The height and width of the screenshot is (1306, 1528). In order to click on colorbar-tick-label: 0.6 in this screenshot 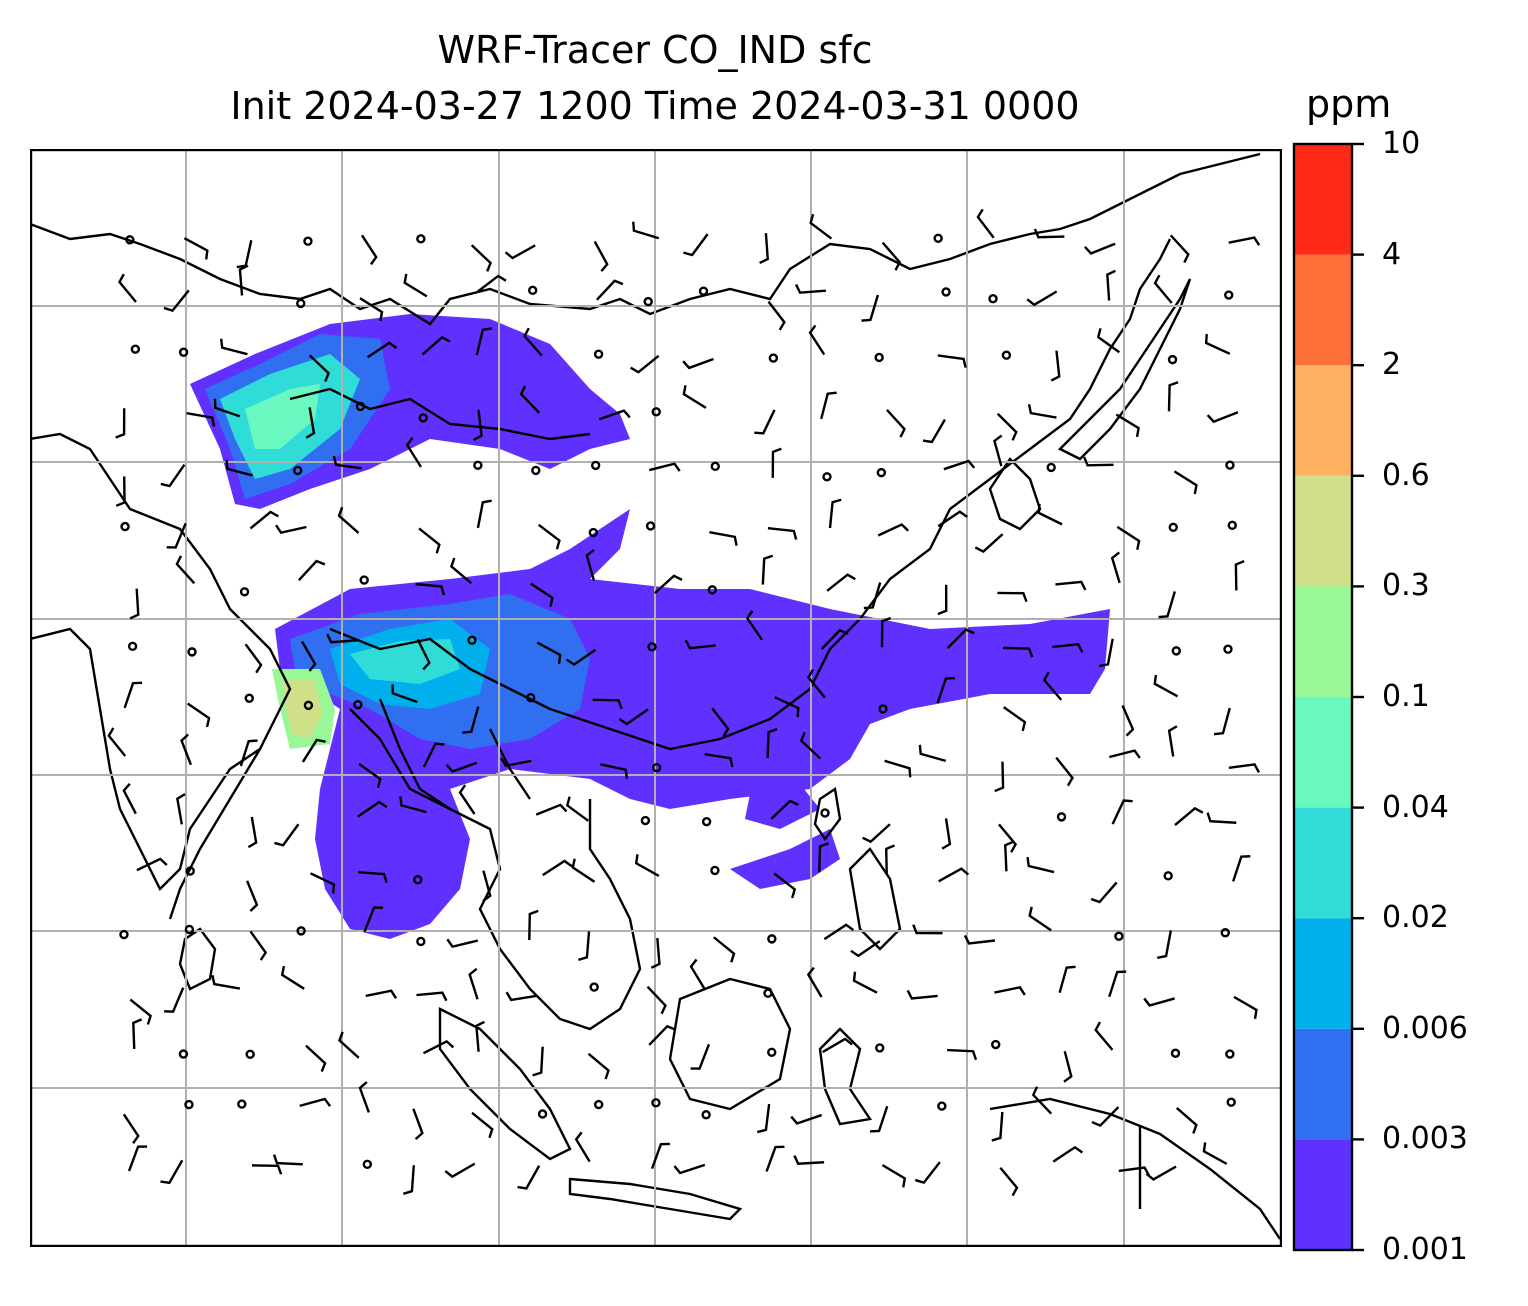, I will do `click(1406, 475)`.